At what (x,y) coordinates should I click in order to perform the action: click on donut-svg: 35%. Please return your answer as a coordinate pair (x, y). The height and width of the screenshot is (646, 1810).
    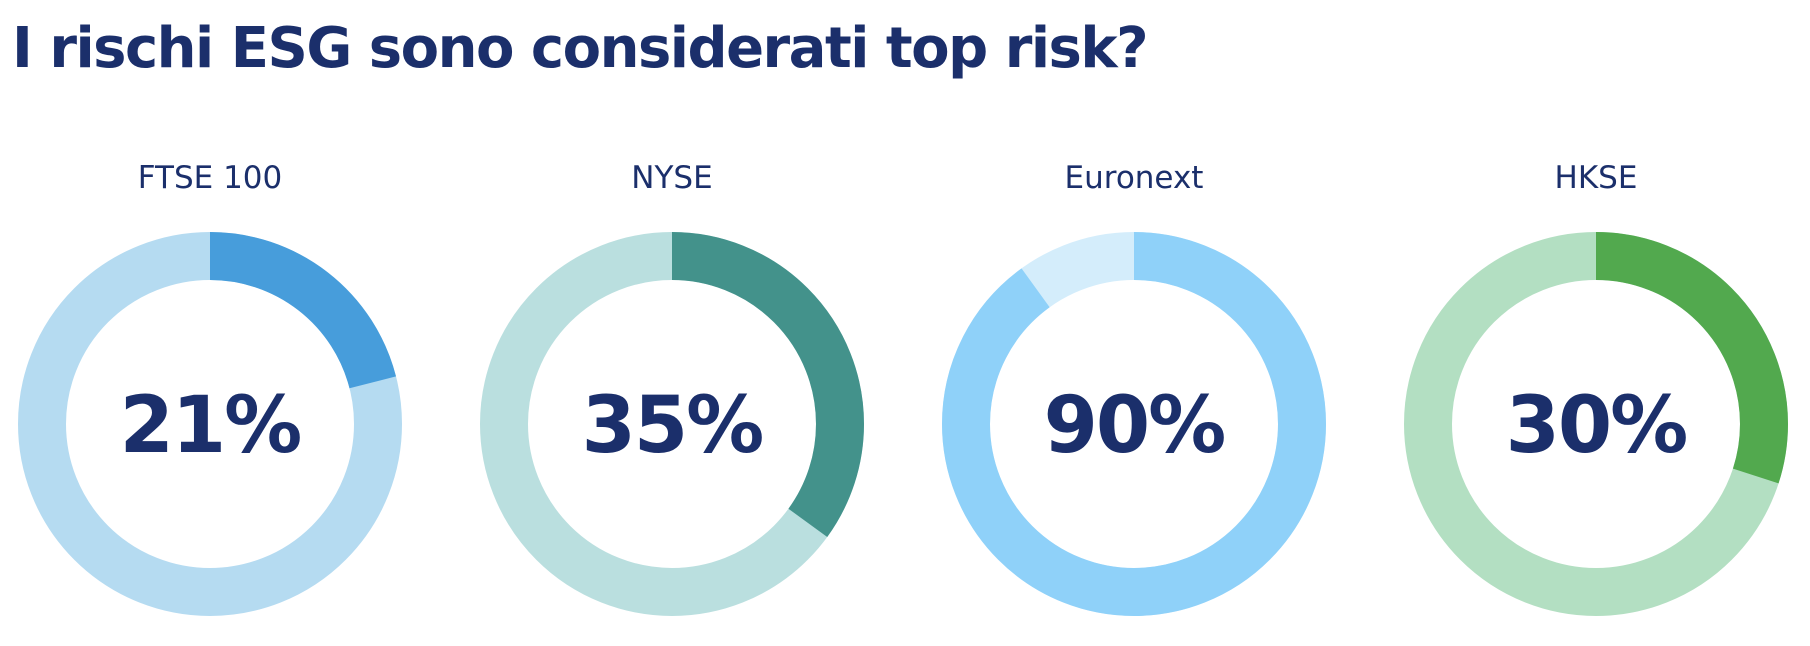
    Looking at the image, I should click on (672, 424).